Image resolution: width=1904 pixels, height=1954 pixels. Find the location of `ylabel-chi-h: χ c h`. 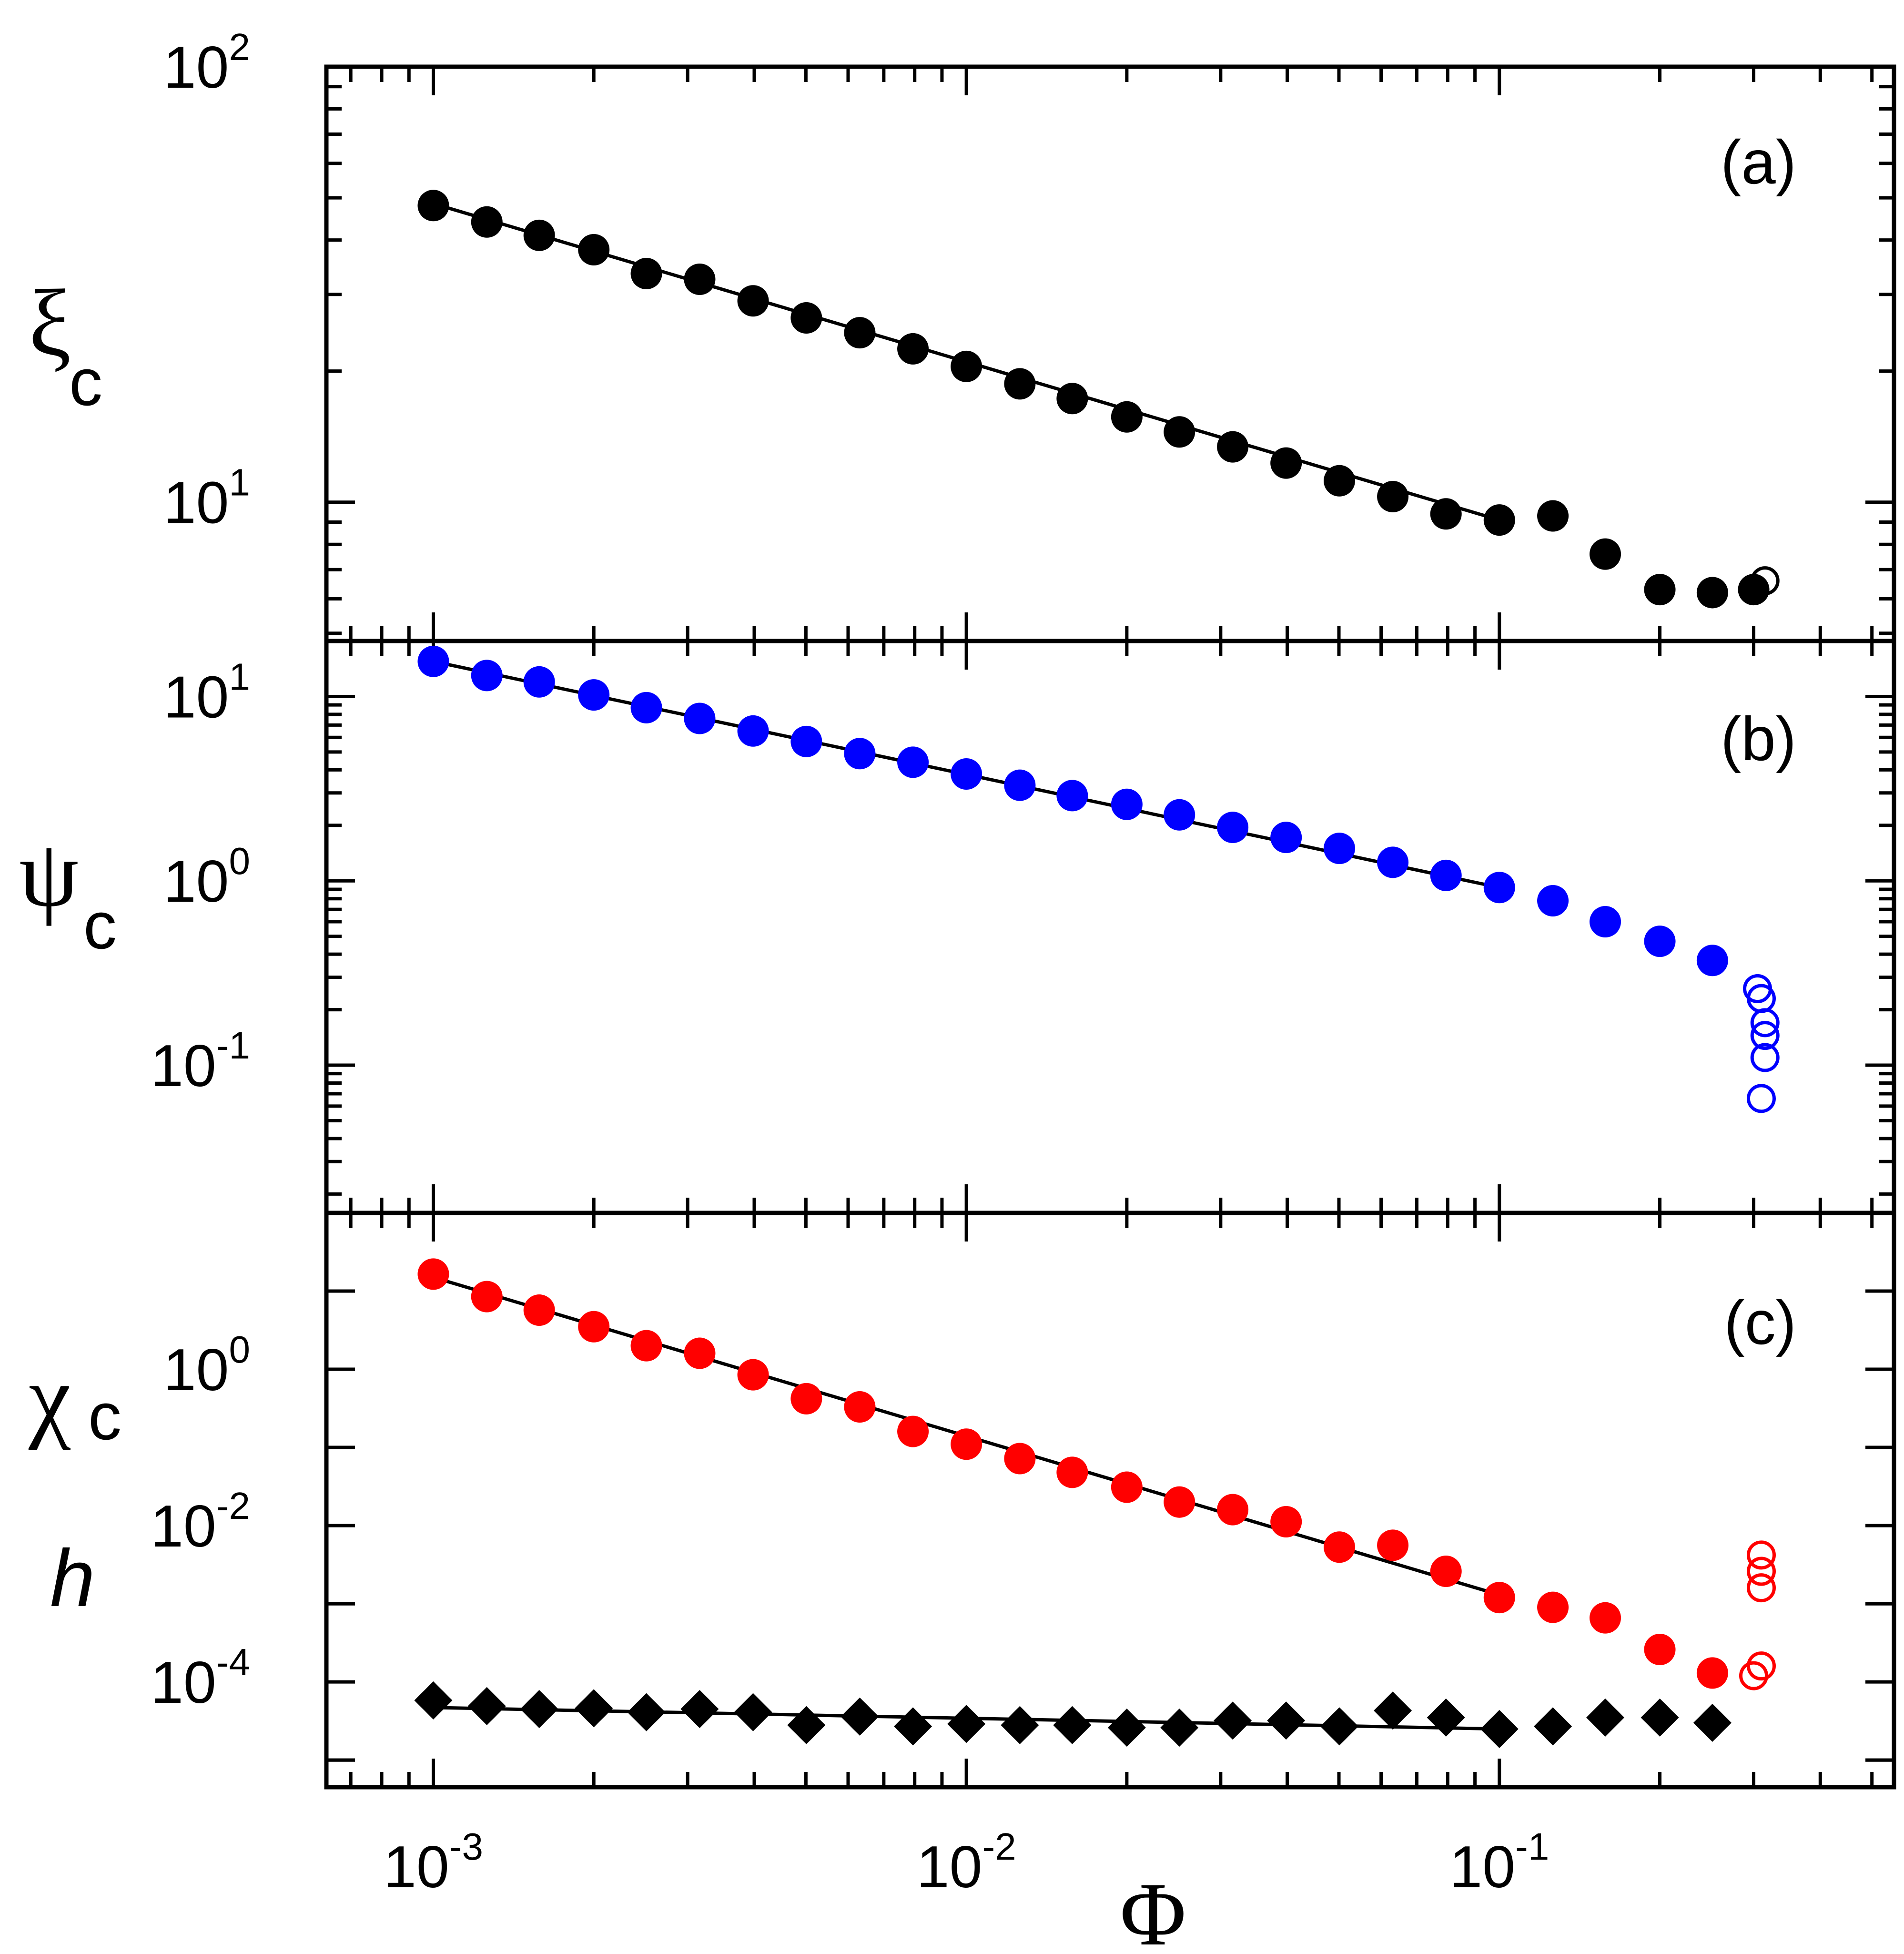

ylabel-chi-h: χ c h is located at coordinates (75, 1484).